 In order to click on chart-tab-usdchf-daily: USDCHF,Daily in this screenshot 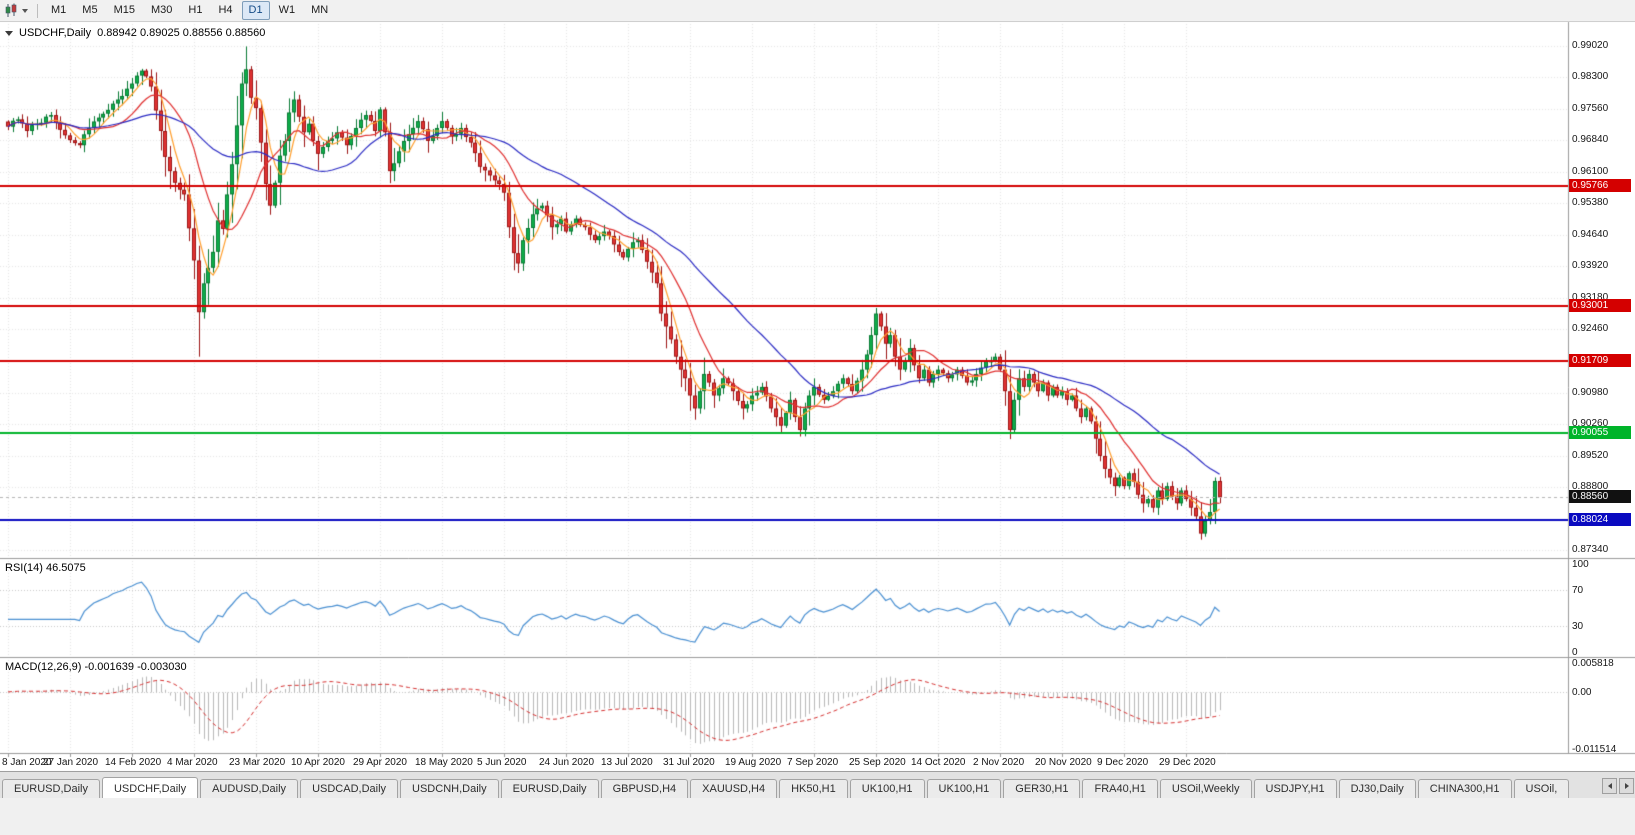, I will do `click(150, 787)`.